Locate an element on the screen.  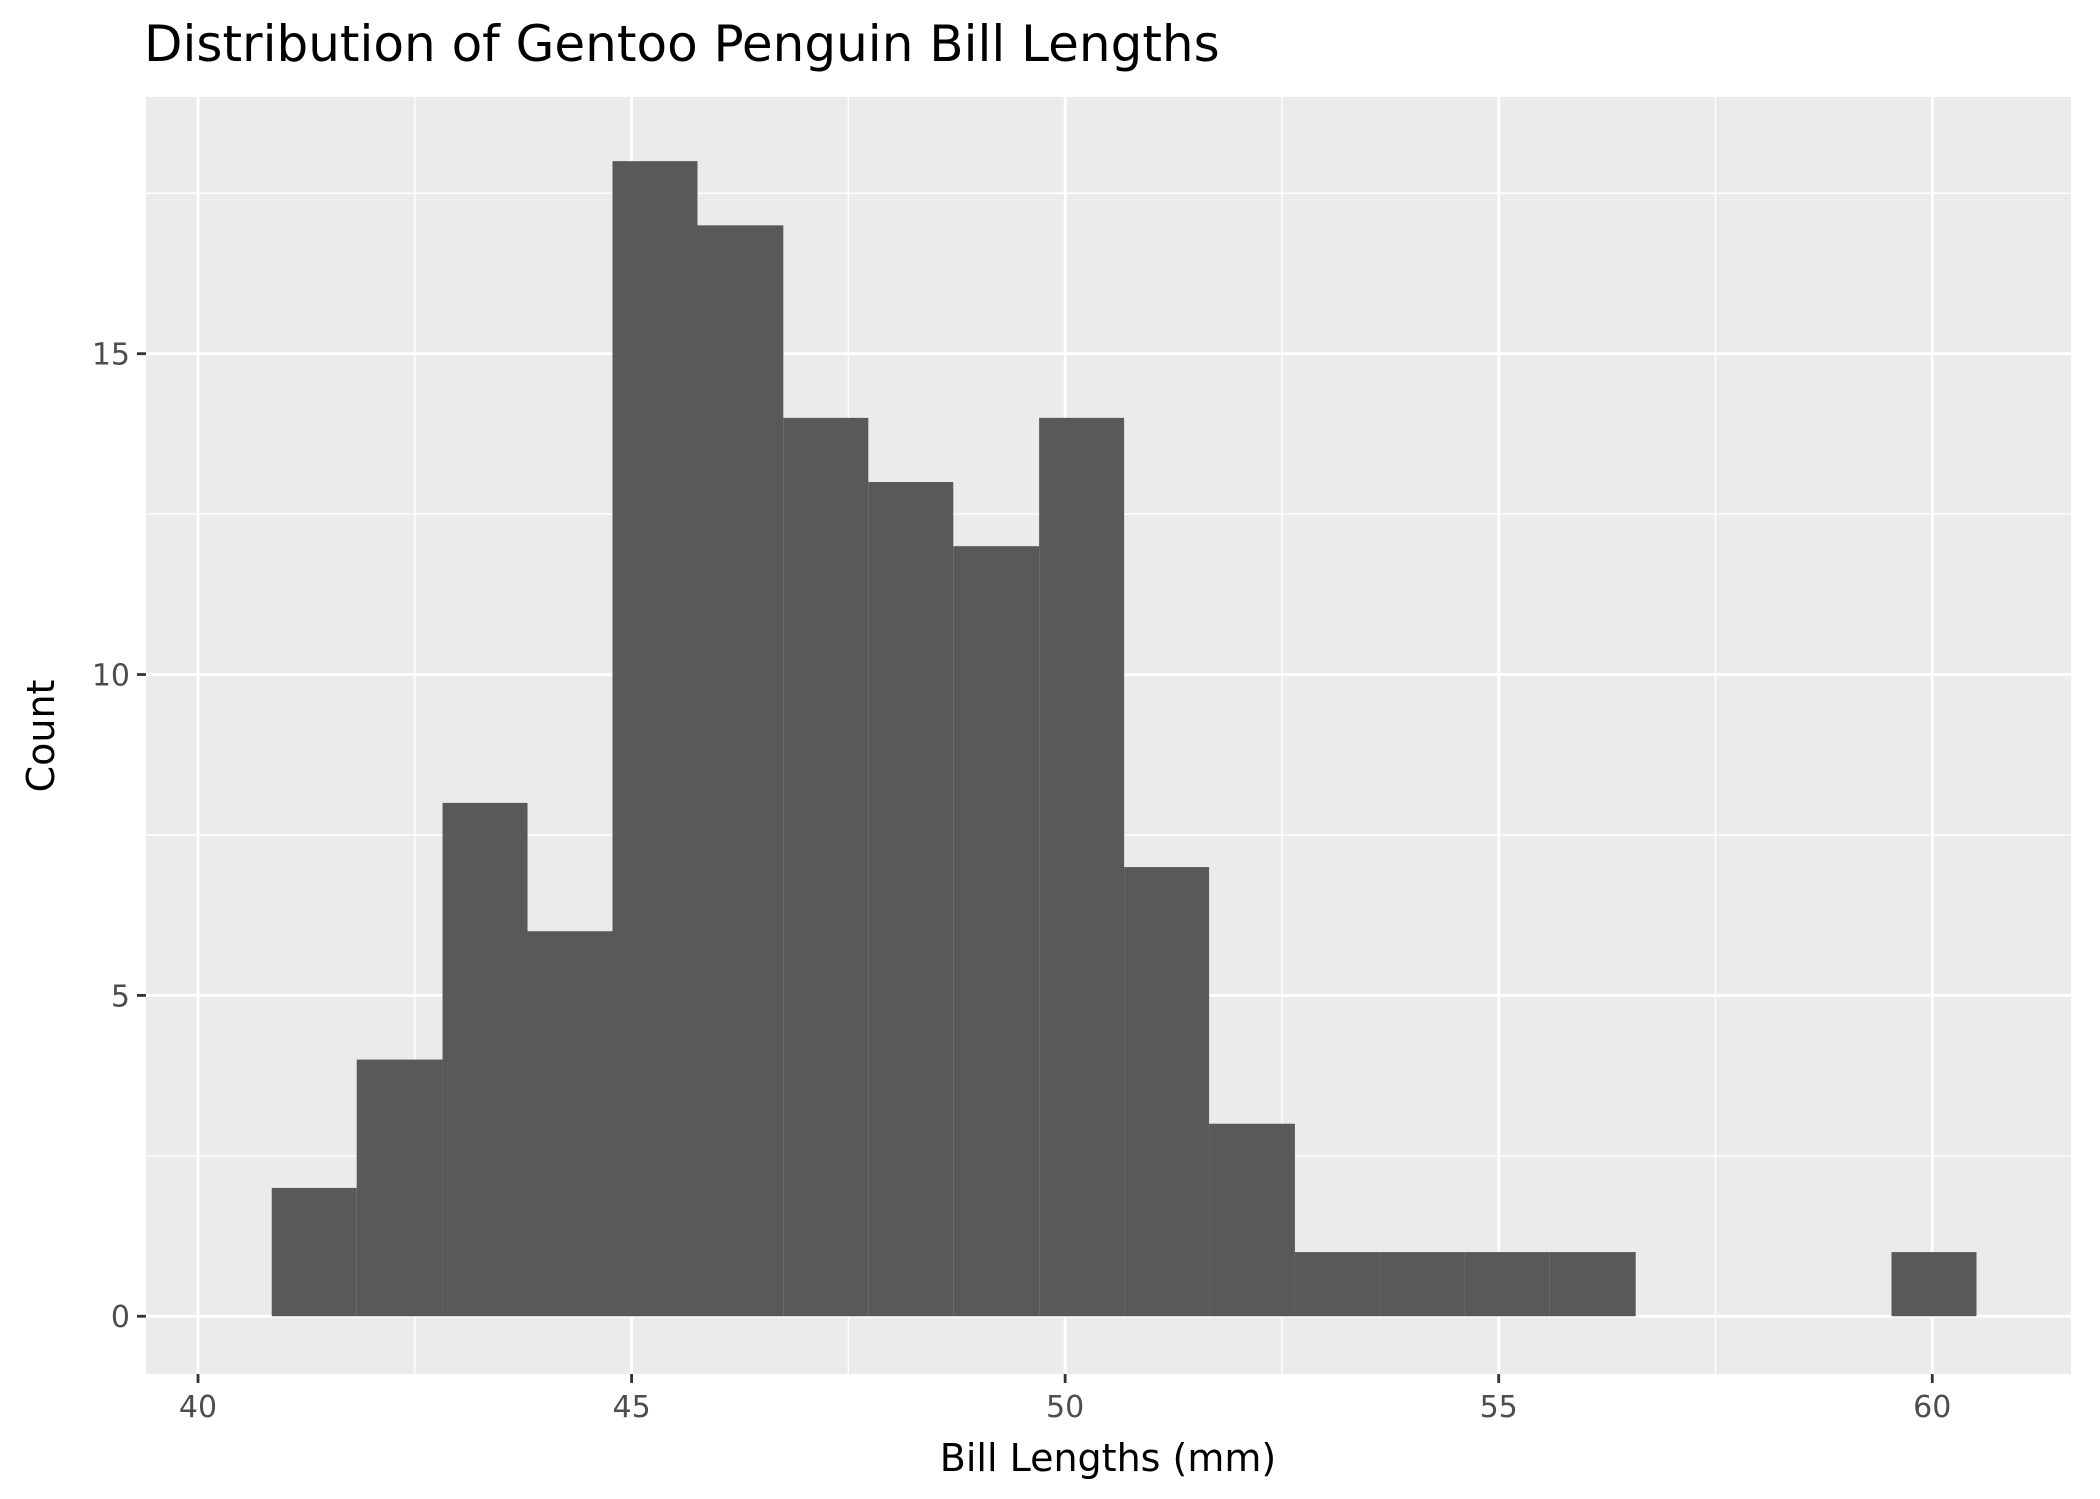
y-tick-label: 15 is located at coordinates (111, 355).